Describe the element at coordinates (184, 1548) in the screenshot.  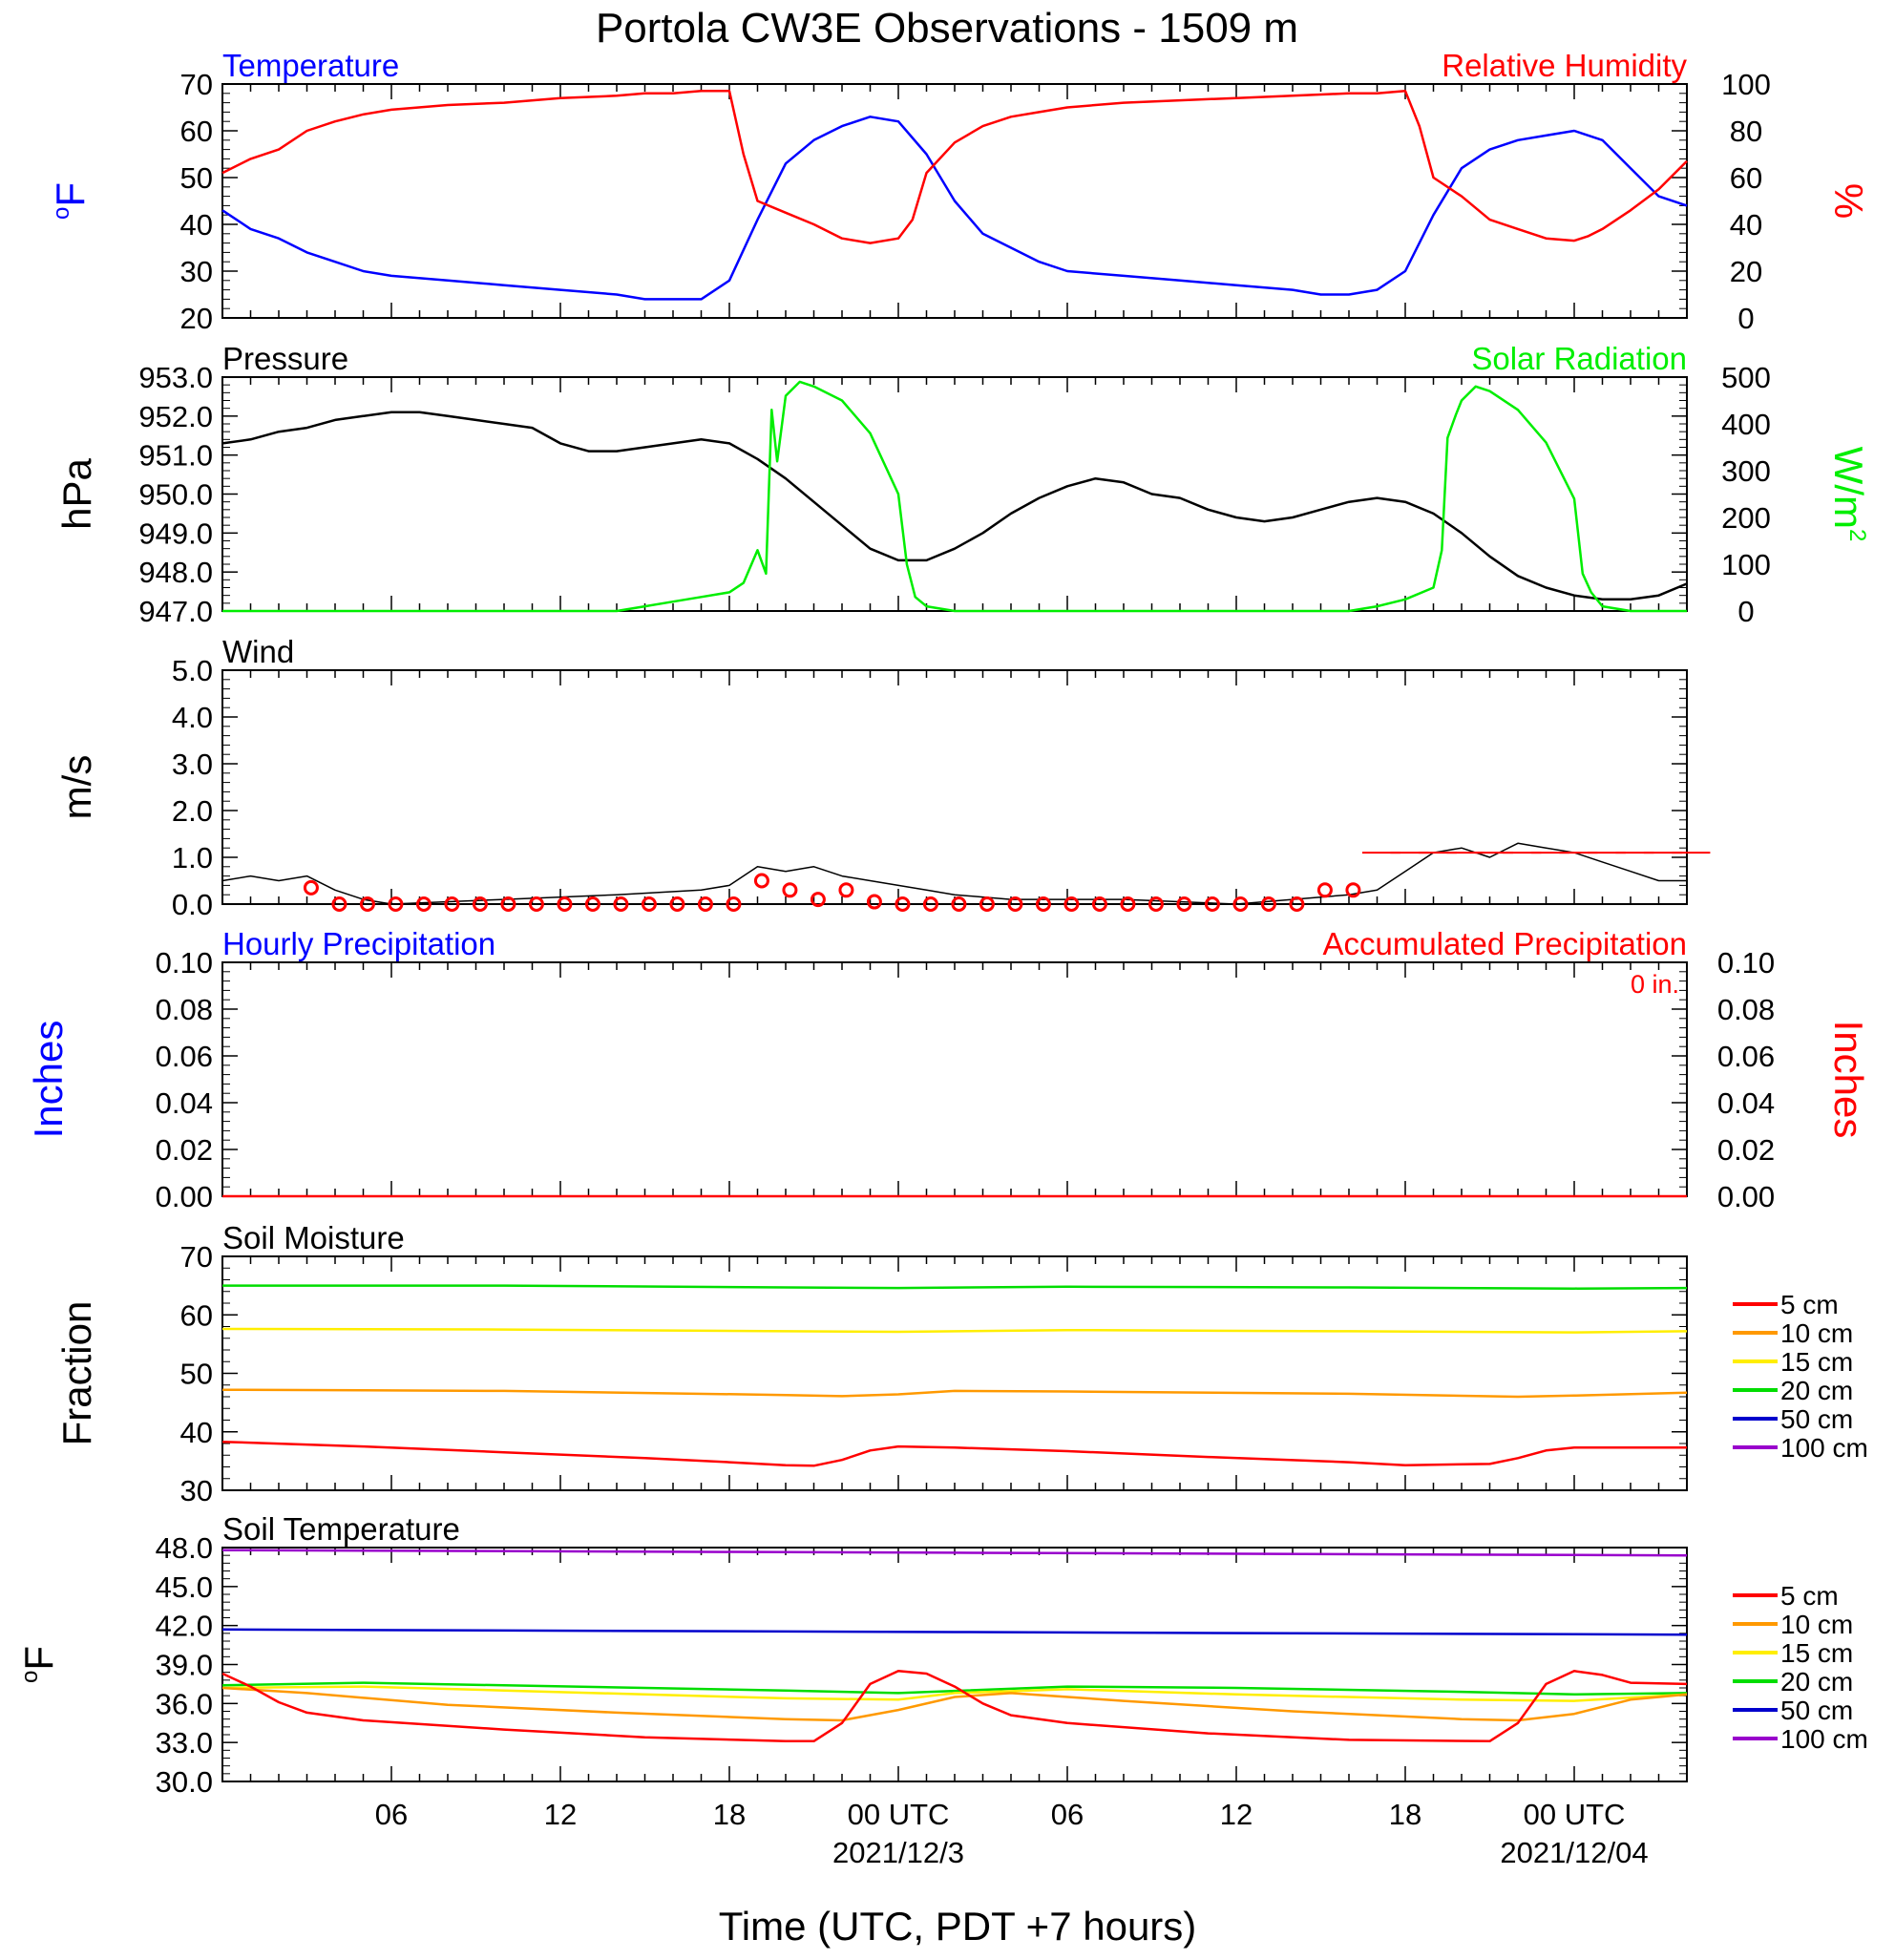
I see `y-tick-label-left: 48.0` at that location.